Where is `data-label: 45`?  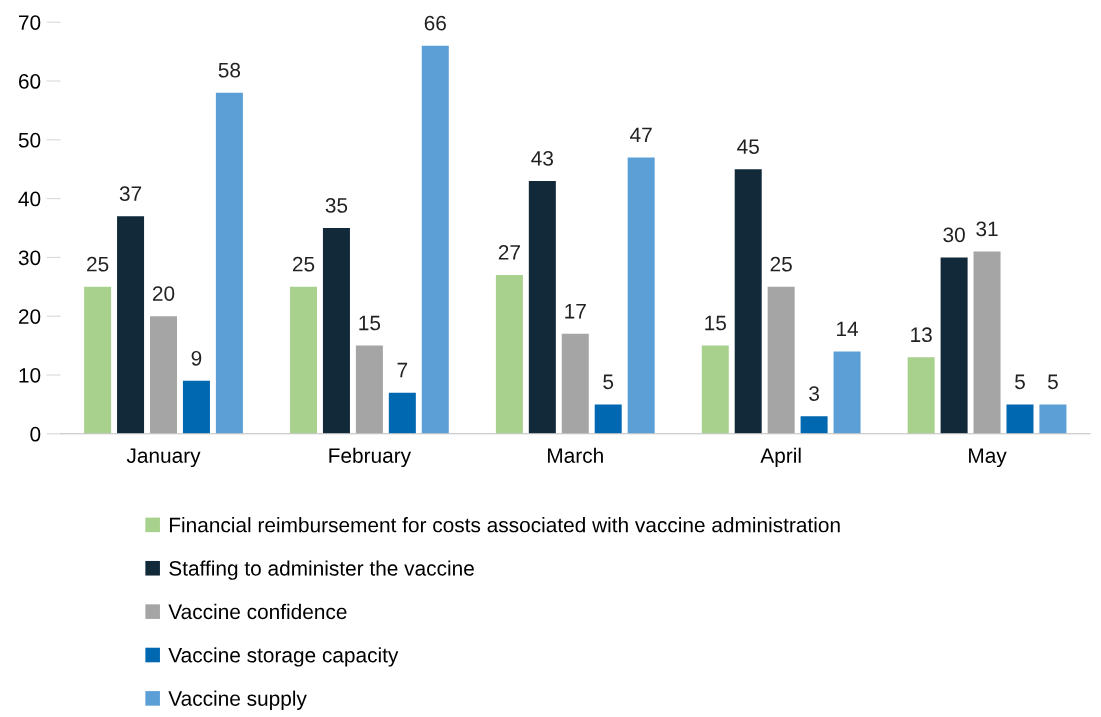
data-label: 45 is located at coordinates (748, 146).